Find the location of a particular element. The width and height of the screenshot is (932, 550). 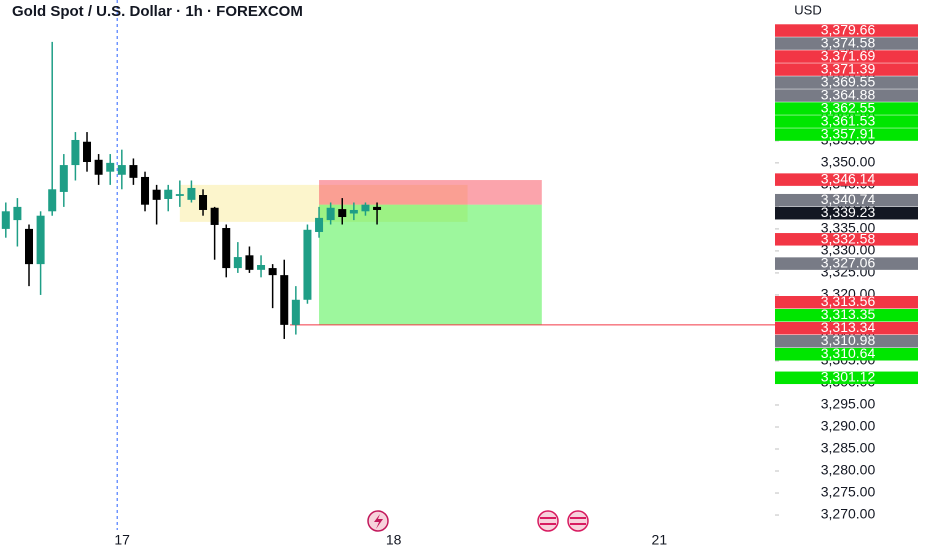

price-tag-label: 3,327.06 is located at coordinates (848, 263).